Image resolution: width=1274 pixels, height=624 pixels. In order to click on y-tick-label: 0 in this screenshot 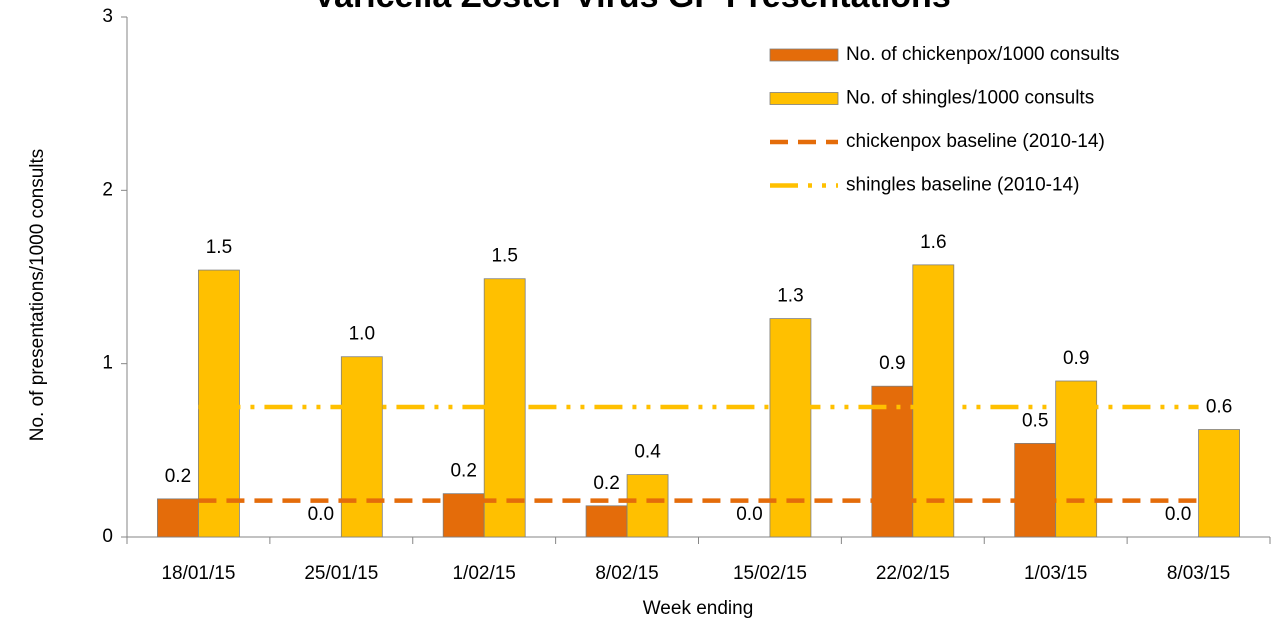, I will do `click(107, 536)`.